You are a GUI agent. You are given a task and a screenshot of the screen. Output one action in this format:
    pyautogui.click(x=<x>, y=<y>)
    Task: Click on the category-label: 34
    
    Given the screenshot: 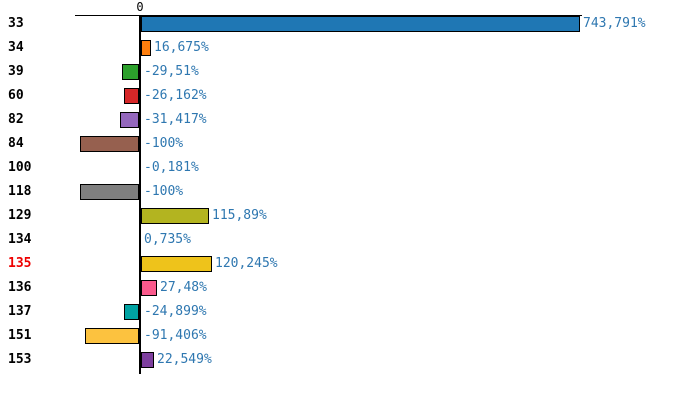 What is the action you would take?
    pyautogui.click(x=16, y=47)
    